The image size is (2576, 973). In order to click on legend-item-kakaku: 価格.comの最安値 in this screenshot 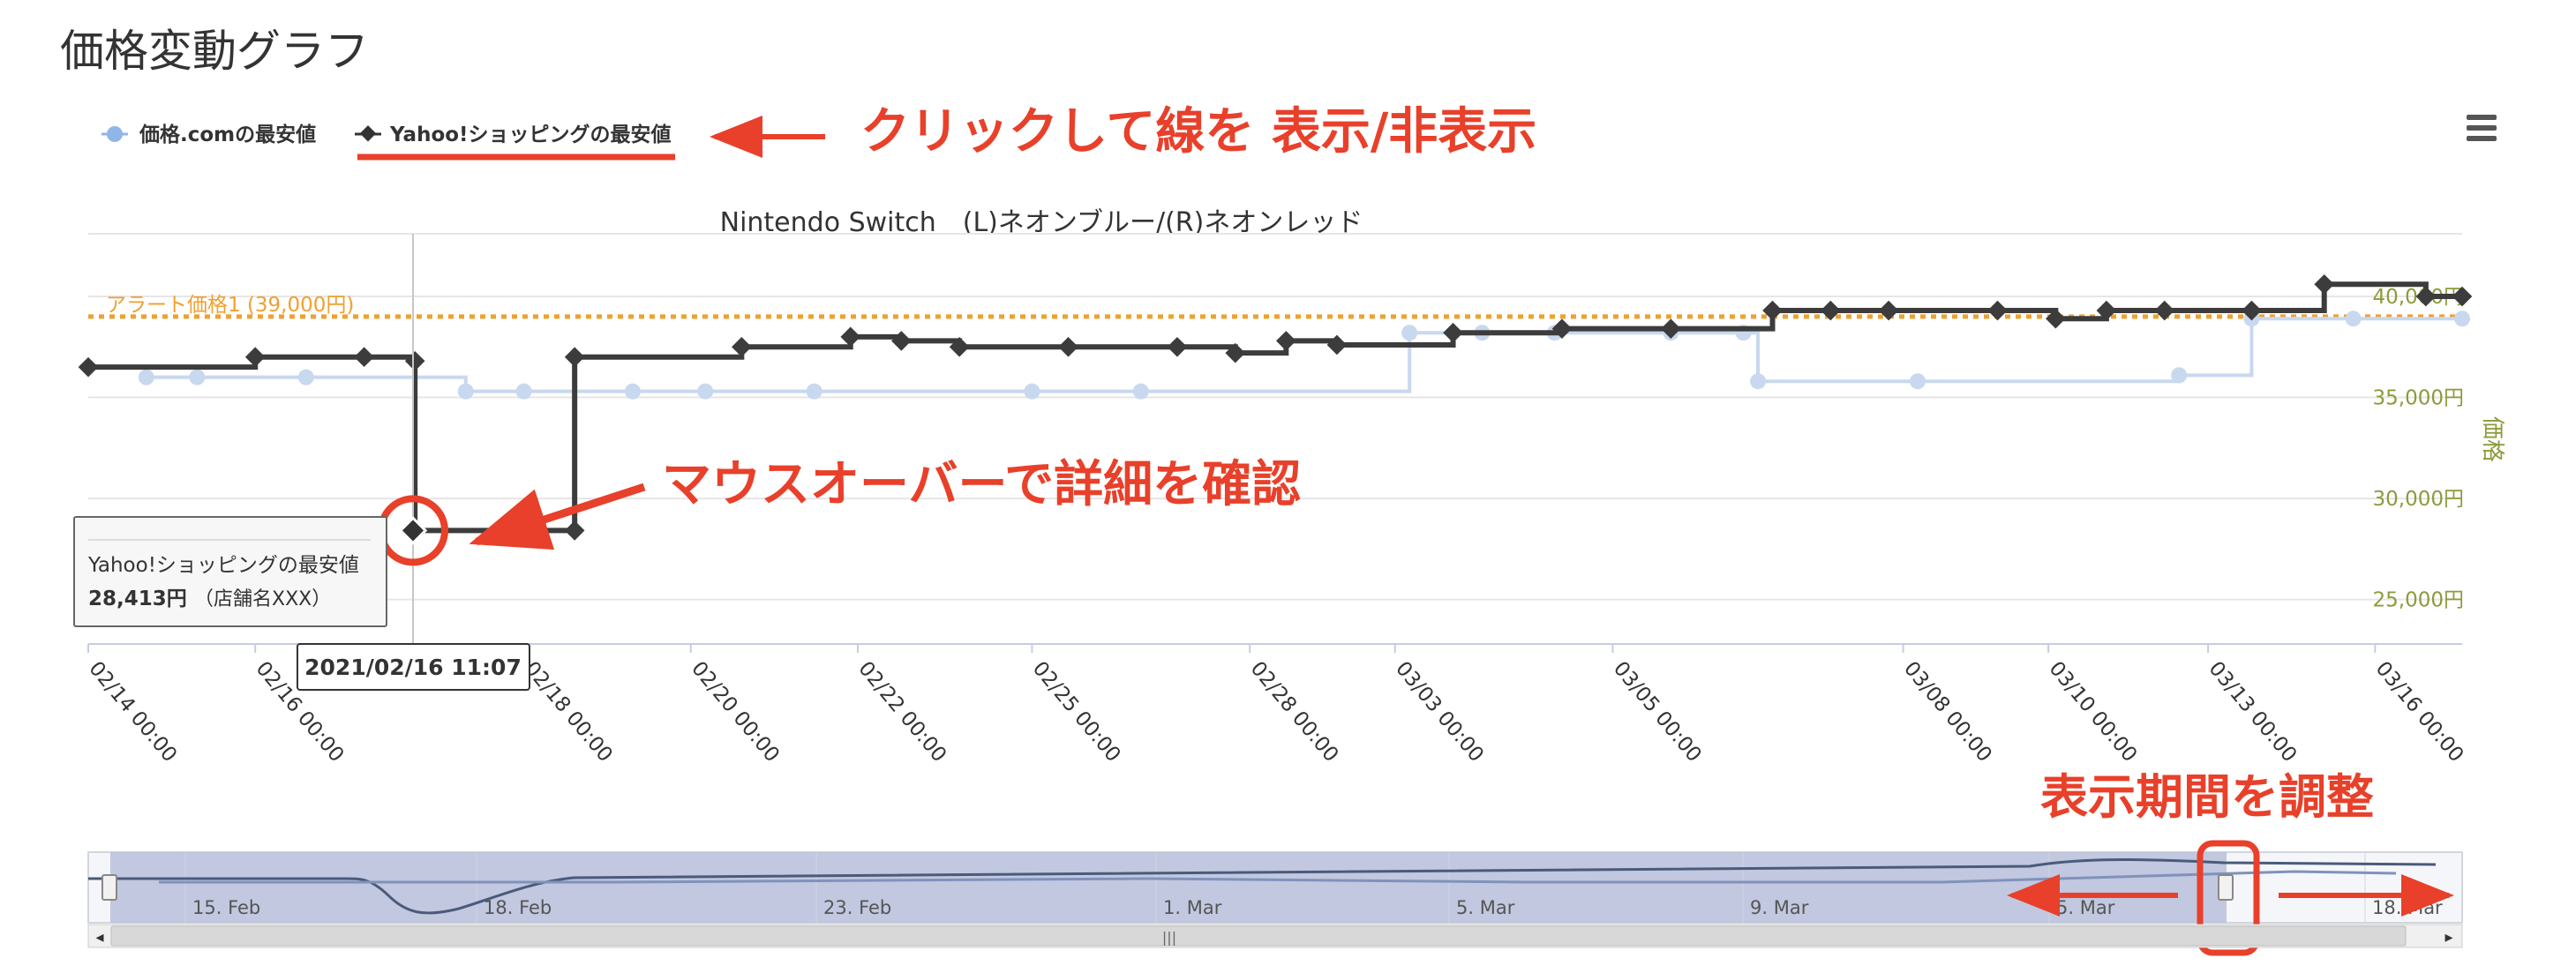, I will do `click(208, 134)`.